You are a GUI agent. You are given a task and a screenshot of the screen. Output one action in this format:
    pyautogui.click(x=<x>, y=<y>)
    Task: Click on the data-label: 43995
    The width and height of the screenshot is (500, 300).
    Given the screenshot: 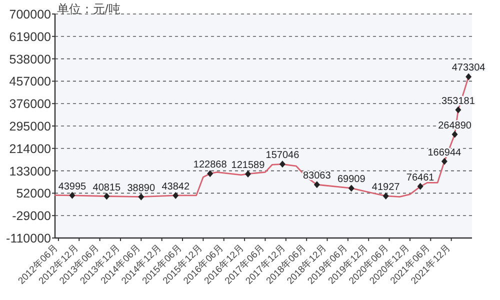 What is the action you would take?
    pyautogui.click(x=72, y=186)
    